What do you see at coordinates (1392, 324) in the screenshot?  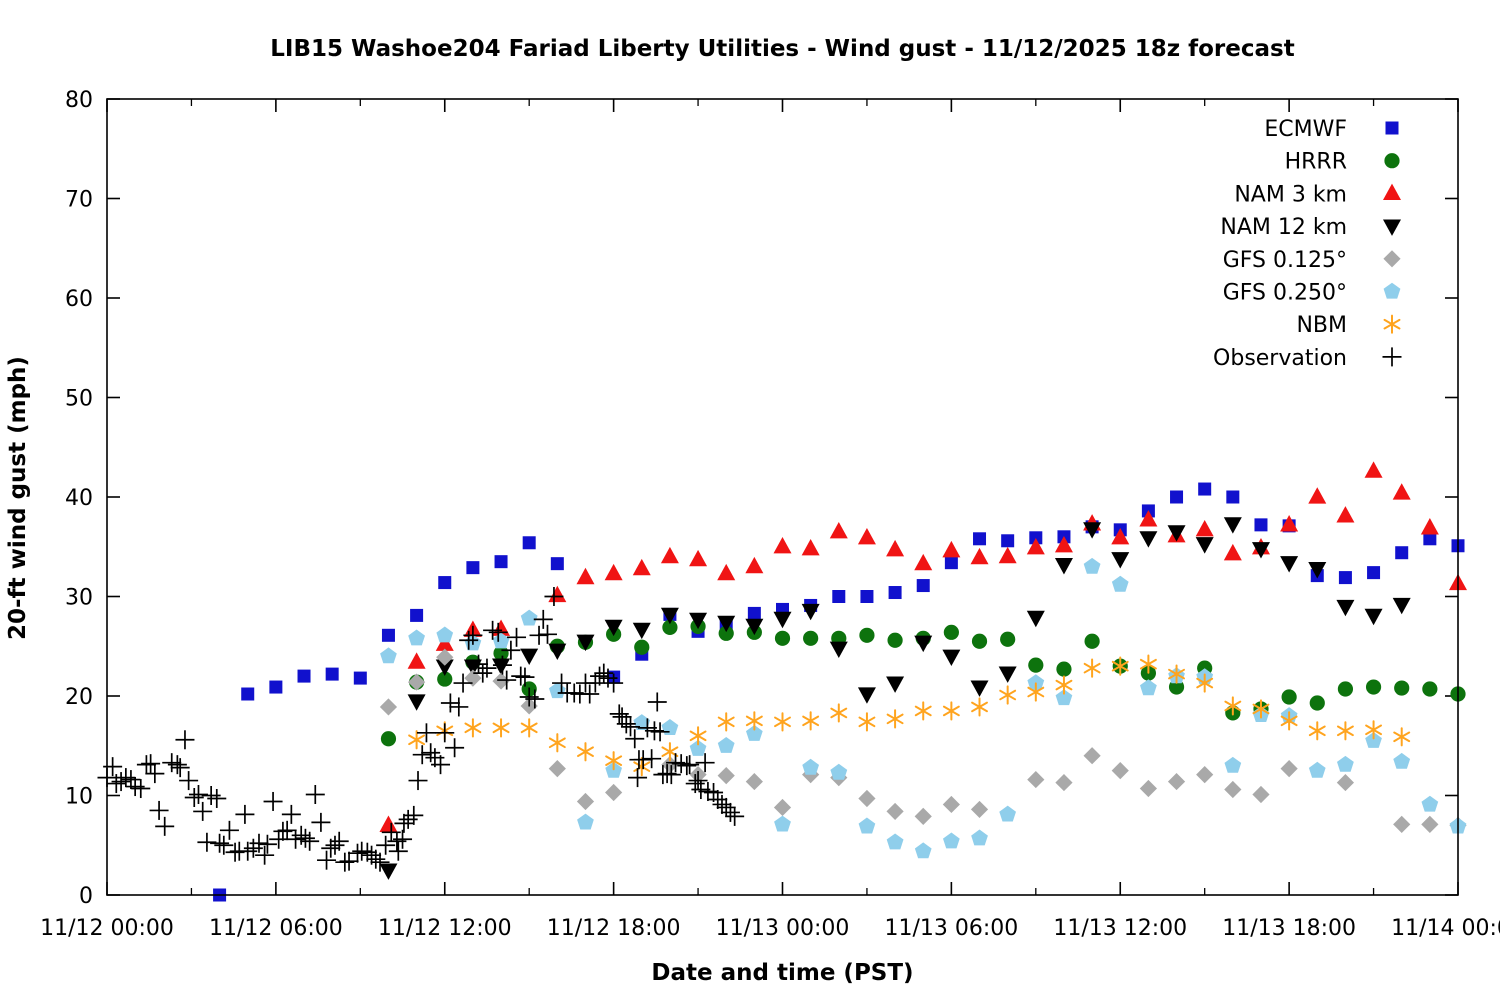 I see `legend-marker-nbm` at bounding box center [1392, 324].